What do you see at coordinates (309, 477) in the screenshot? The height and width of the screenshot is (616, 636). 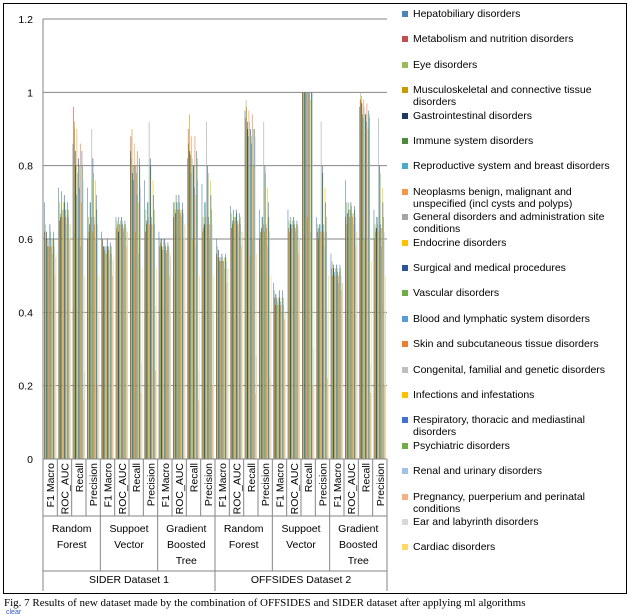 I see `x-tick-label: Recall` at bounding box center [309, 477].